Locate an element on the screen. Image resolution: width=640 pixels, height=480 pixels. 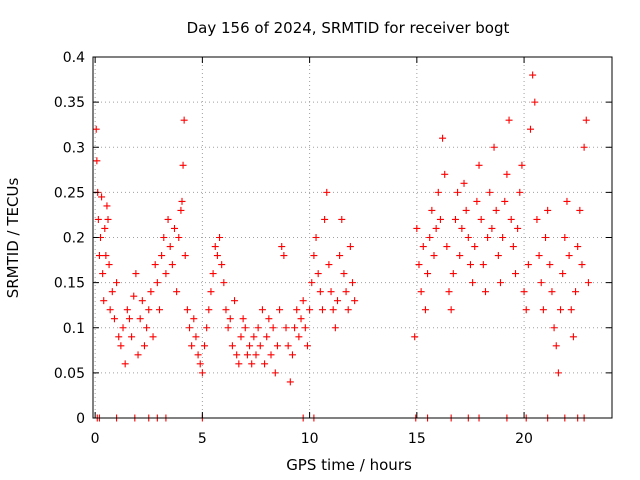
x-tick-label: 15 is located at coordinates (417, 439).